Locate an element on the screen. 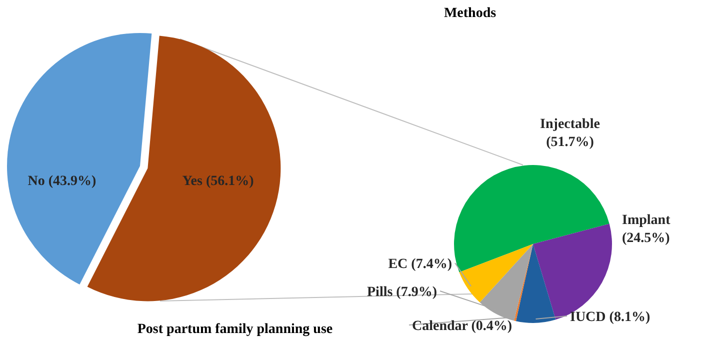  slice-label: EC (7.4%) is located at coordinates (420, 264).